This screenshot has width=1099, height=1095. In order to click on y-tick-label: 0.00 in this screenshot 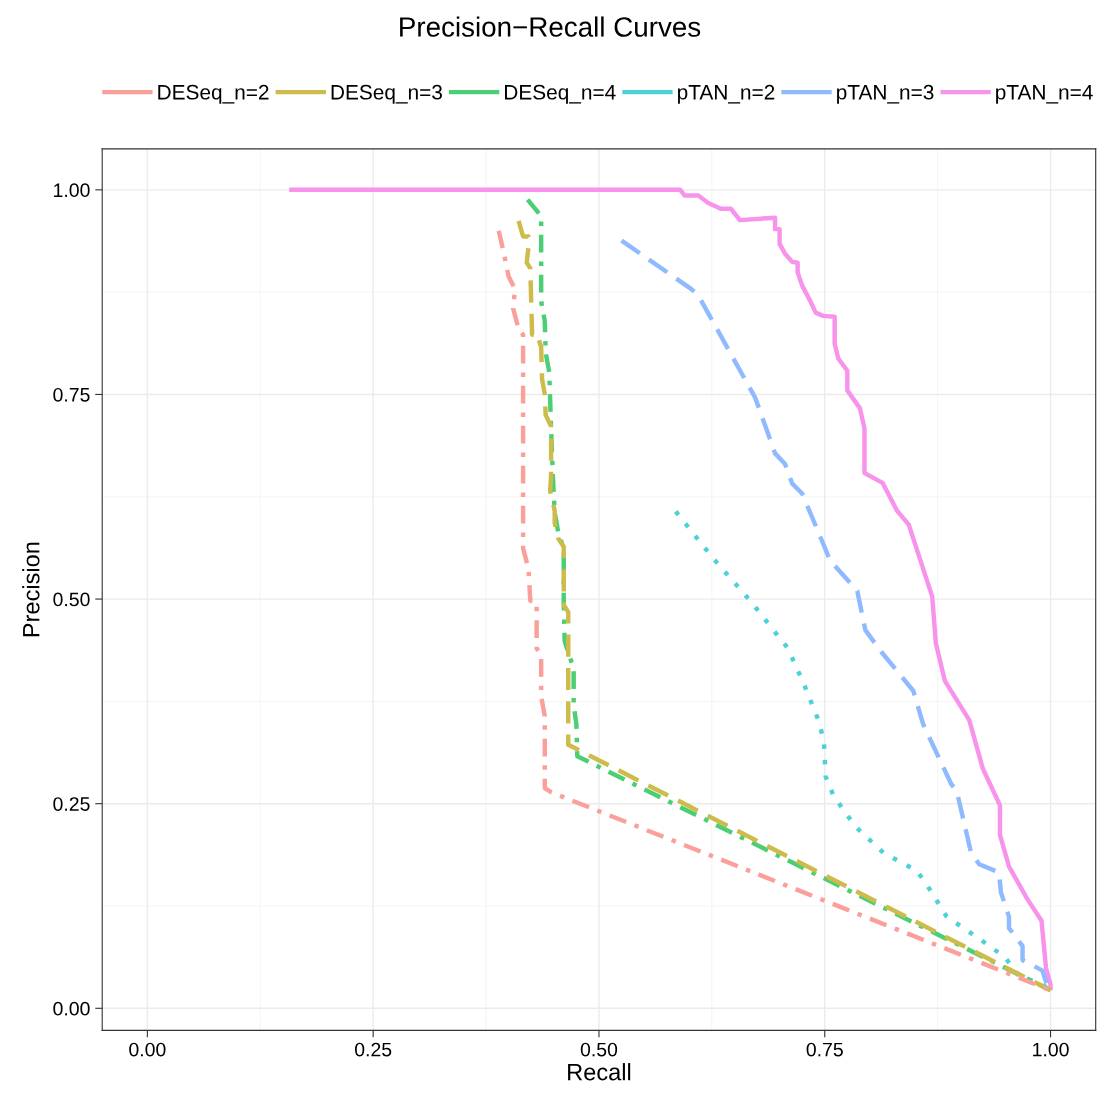, I will do `click(71, 1008)`.